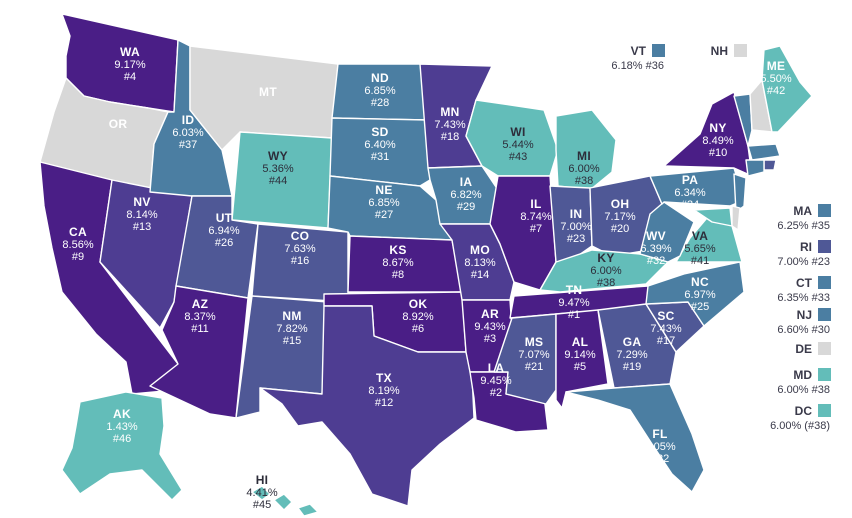 The width and height of the screenshot is (852, 518). What do you see at coordinates (717, 141) in the screenshot?
I see `state-value: 8.49%` at bounding box center [717, 141].